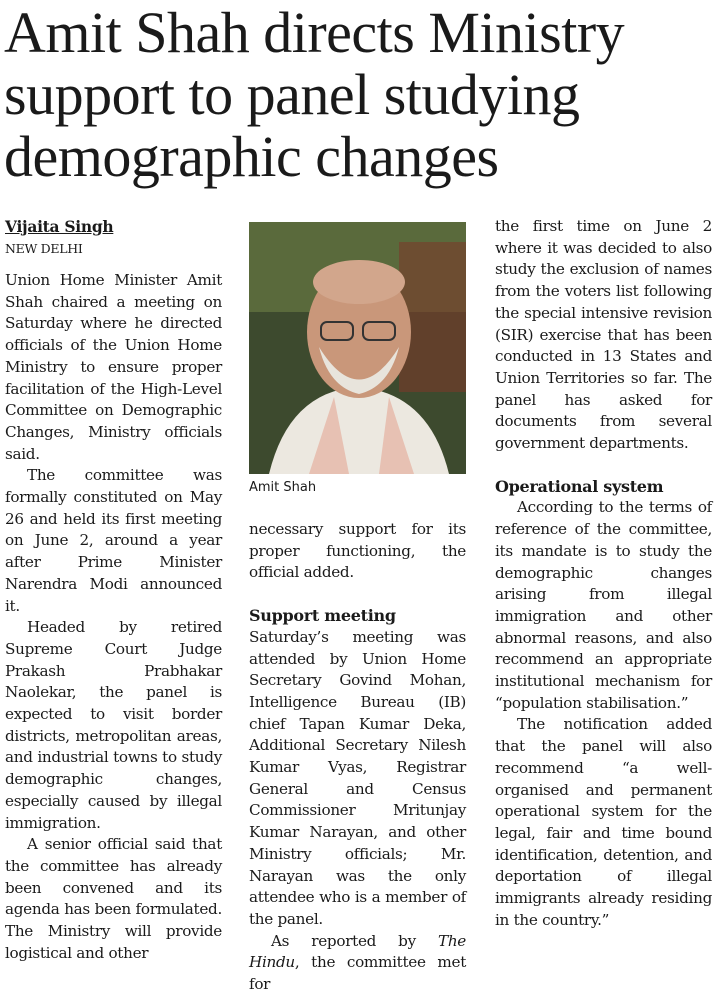  I want to click on byline: Vijaita Singh, so click(59, 226).